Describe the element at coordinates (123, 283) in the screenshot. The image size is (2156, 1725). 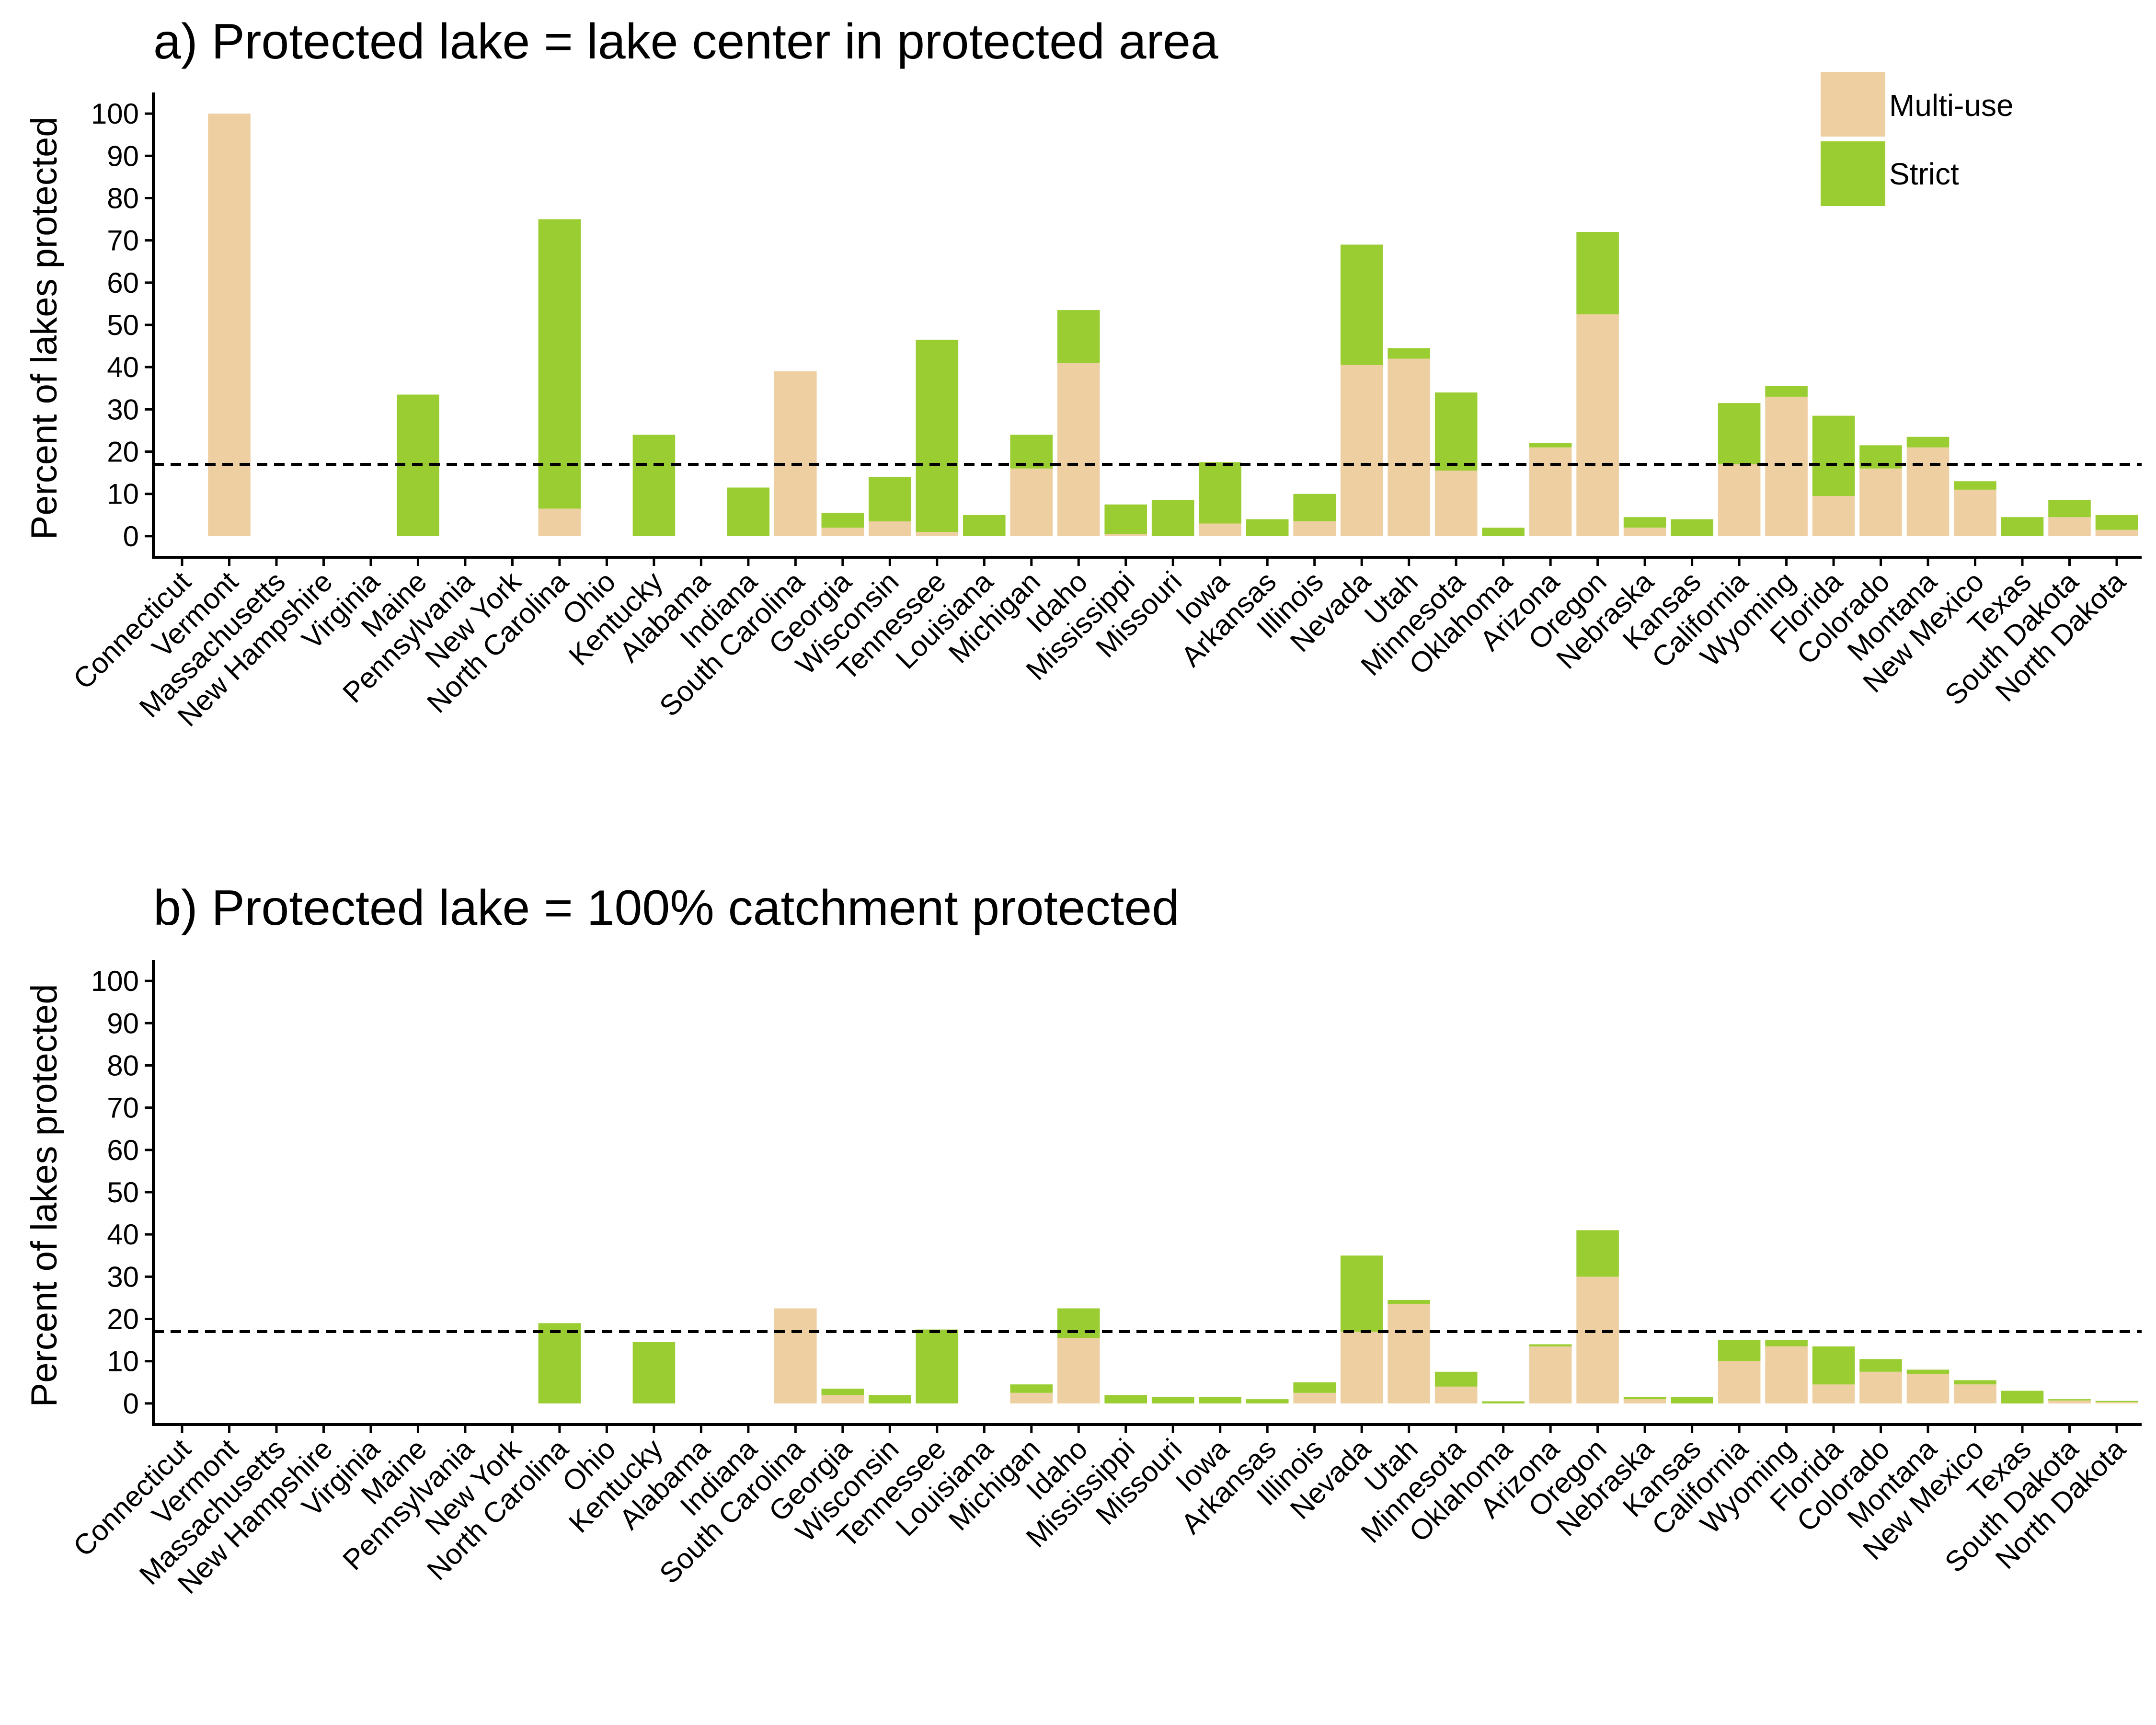
I see `y-tick-label: 60` at that location.